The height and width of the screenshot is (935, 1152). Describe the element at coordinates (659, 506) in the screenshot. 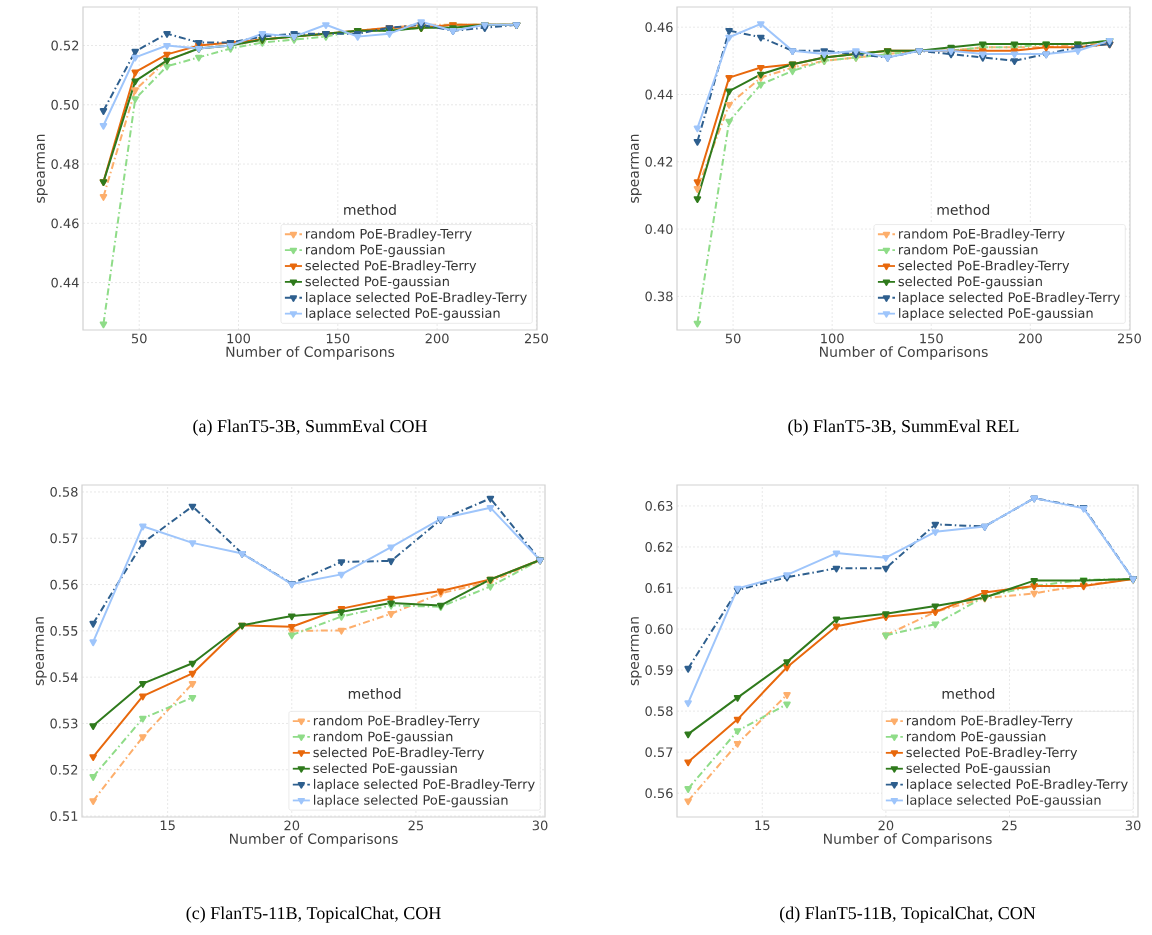

I see `y-tick-label: 0.63` at that location.